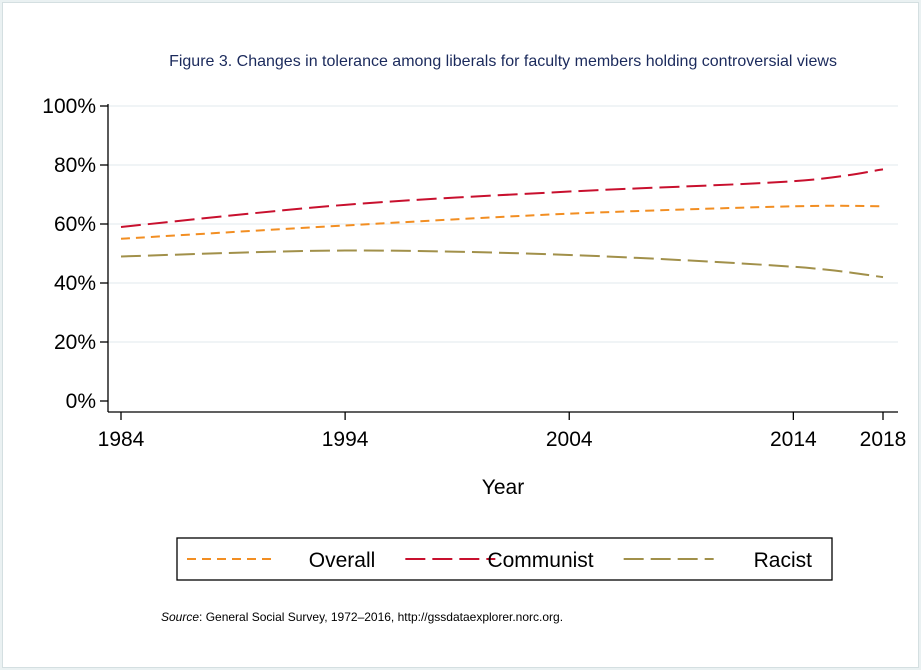 The width and height of the screenshot is (921, 670). I want to click on y-tick-label: 60%, so click(75, 224).